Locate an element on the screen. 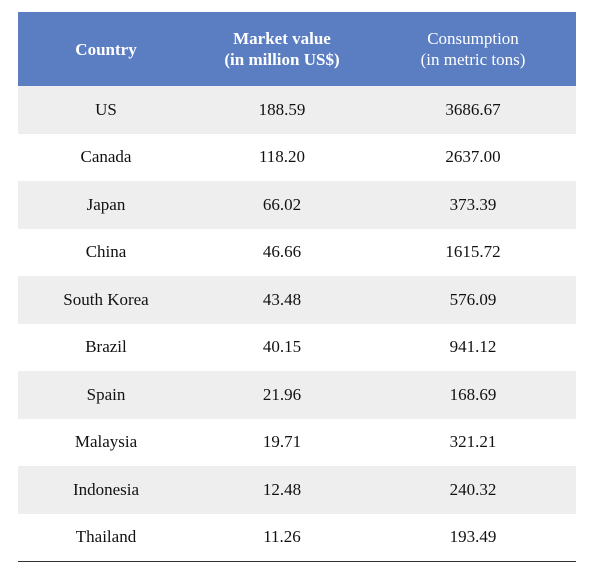  cell-country: Canada is located at coordinates (106, 157).